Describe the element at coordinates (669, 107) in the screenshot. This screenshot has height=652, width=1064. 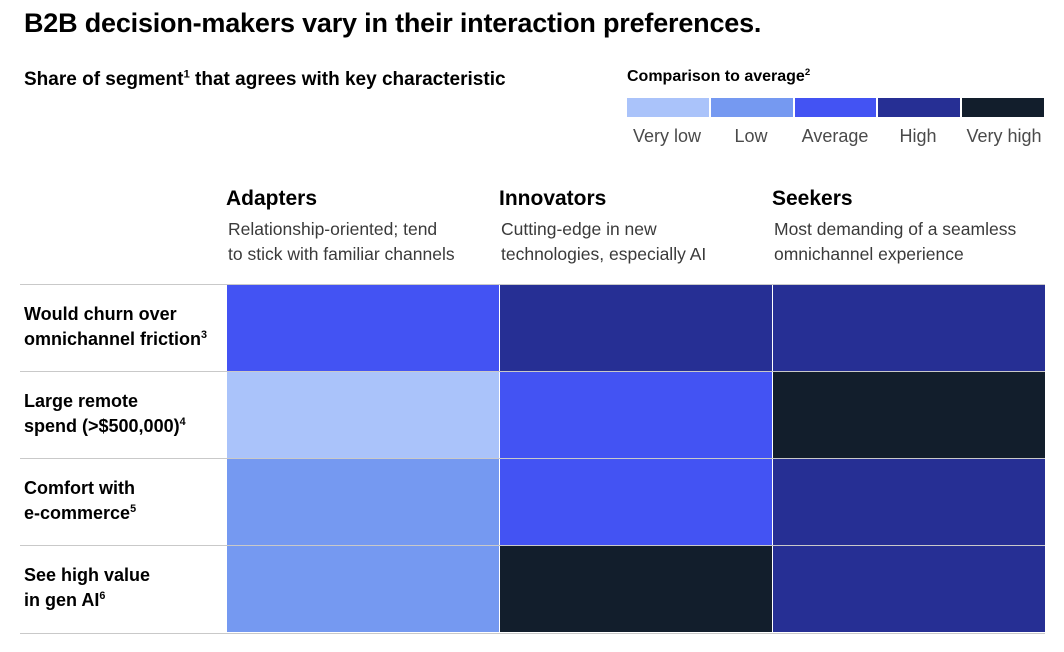
I see `legend-swatch-very-low` at that location.